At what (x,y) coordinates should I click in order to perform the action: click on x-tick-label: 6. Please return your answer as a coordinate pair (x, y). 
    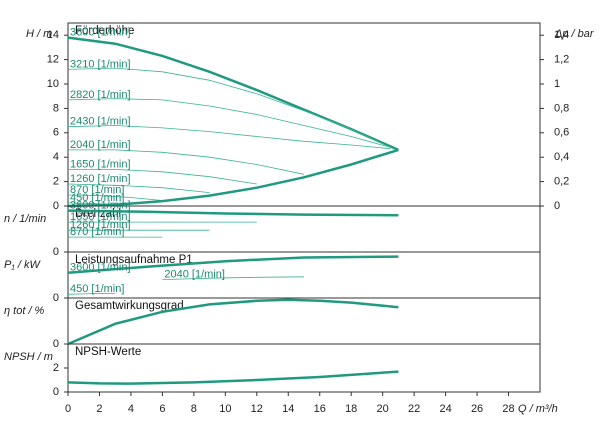
    Looking at the image, I should click on (162, 409).